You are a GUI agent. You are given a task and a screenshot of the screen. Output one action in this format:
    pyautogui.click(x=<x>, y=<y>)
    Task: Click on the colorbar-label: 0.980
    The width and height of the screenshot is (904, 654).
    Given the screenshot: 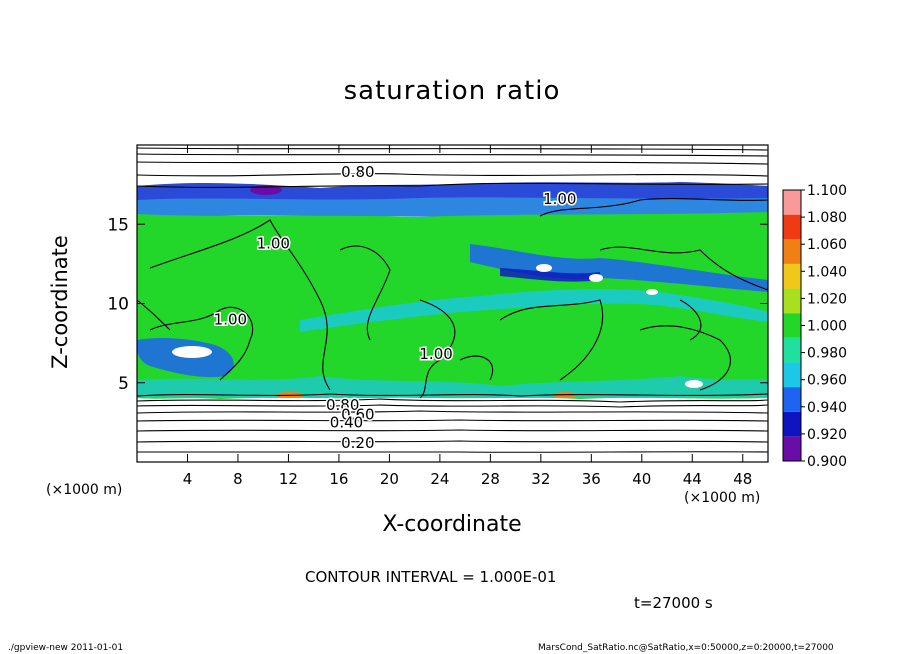 What is the action you would take?
    pyautogui.click(x=827, y=354)
    